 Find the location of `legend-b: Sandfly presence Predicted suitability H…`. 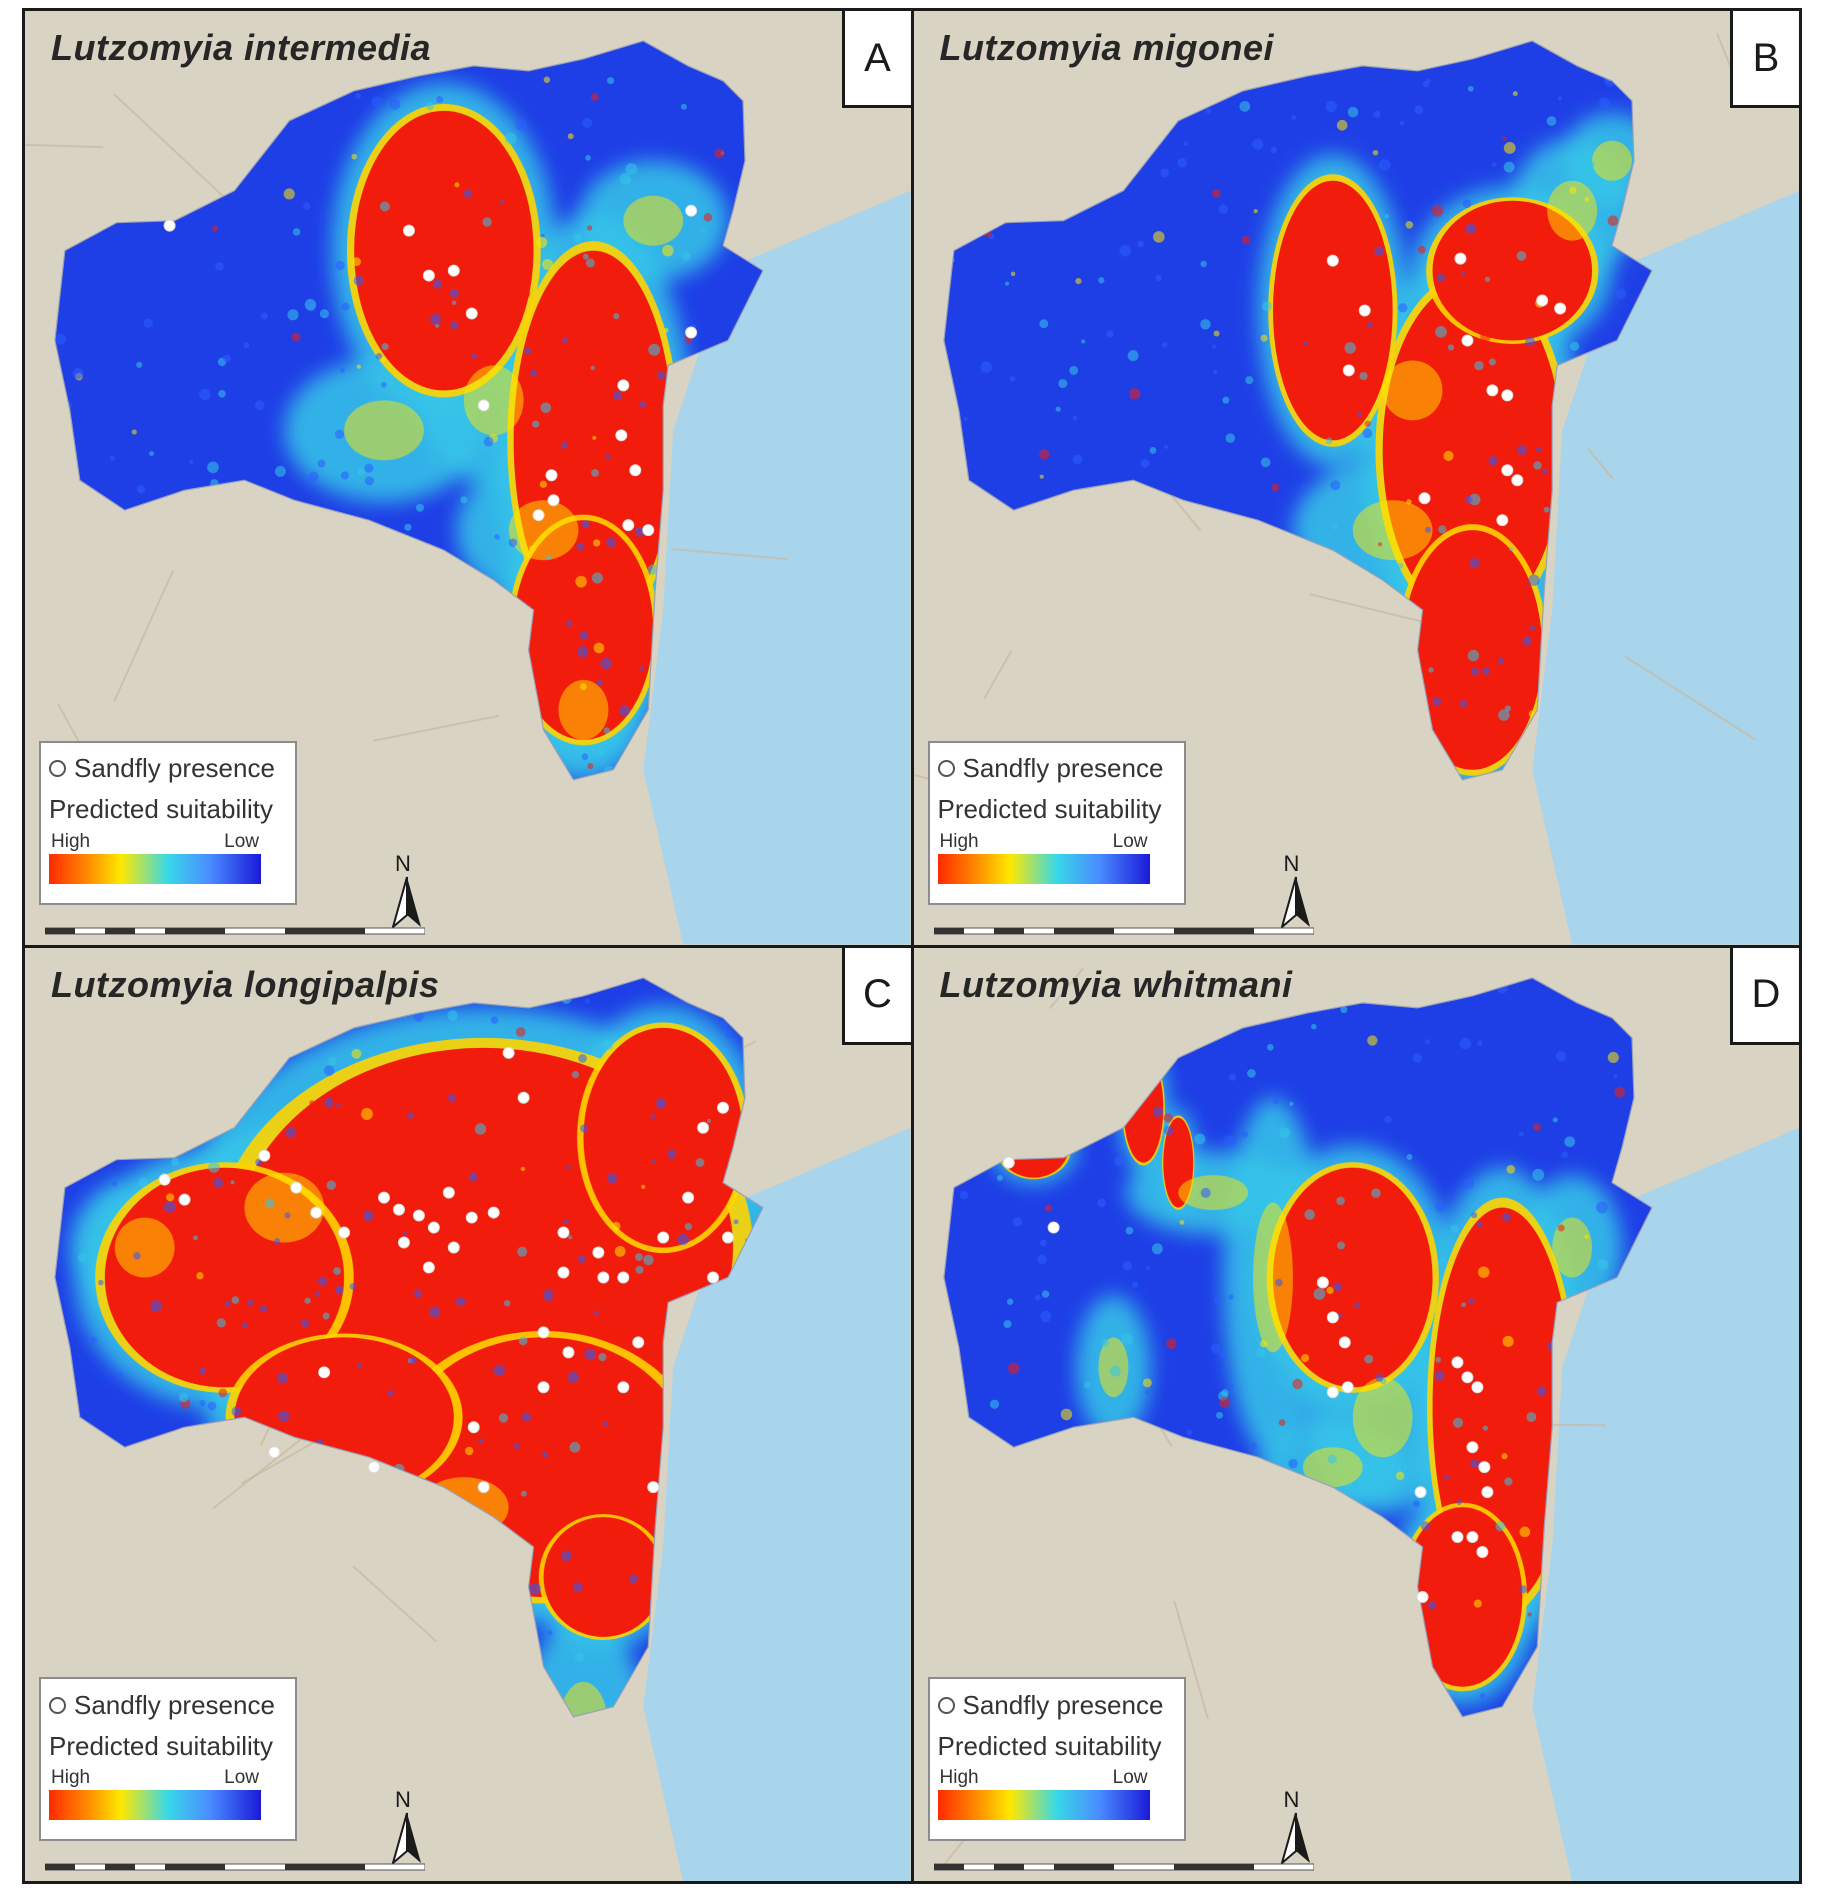

legend-b: Sandfly presence Predicted suitability H… is located at coordinates (1056, 822).